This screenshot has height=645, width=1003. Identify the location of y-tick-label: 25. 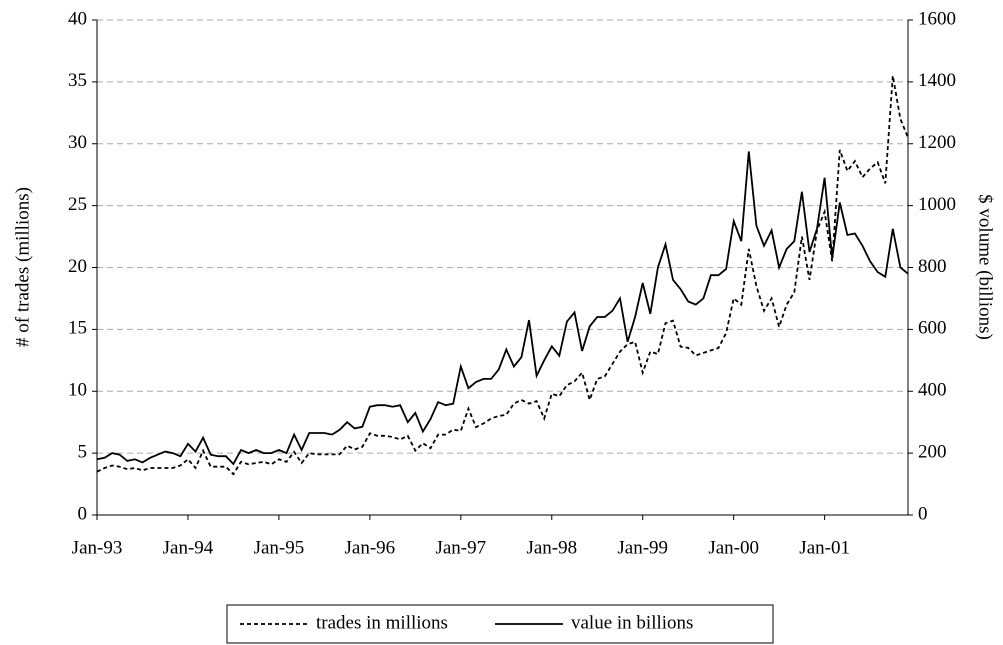
(77, 204).